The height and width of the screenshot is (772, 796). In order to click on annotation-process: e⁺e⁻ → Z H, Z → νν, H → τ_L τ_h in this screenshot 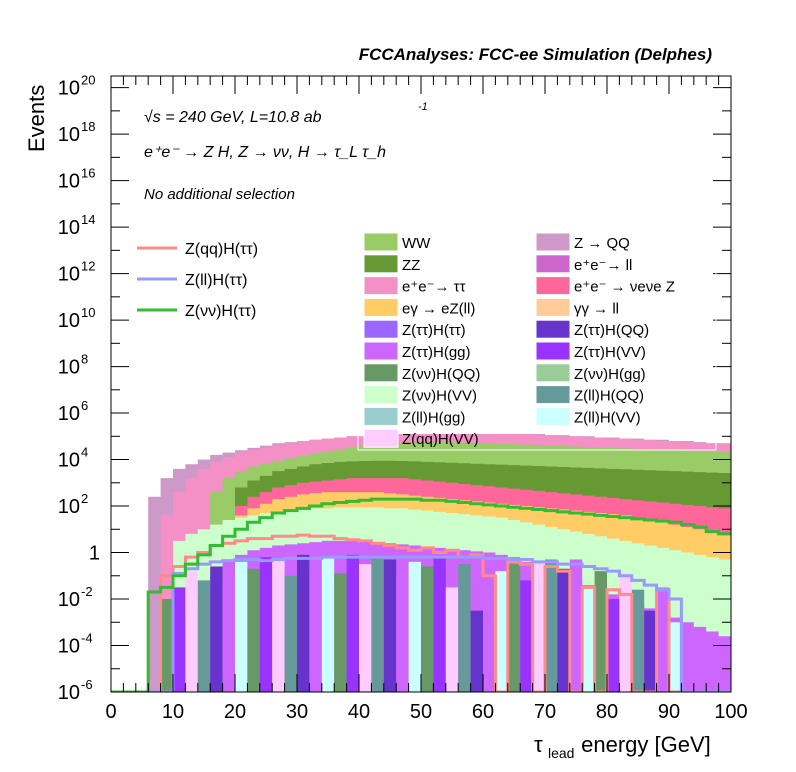, I will do `click(265, 152)`.